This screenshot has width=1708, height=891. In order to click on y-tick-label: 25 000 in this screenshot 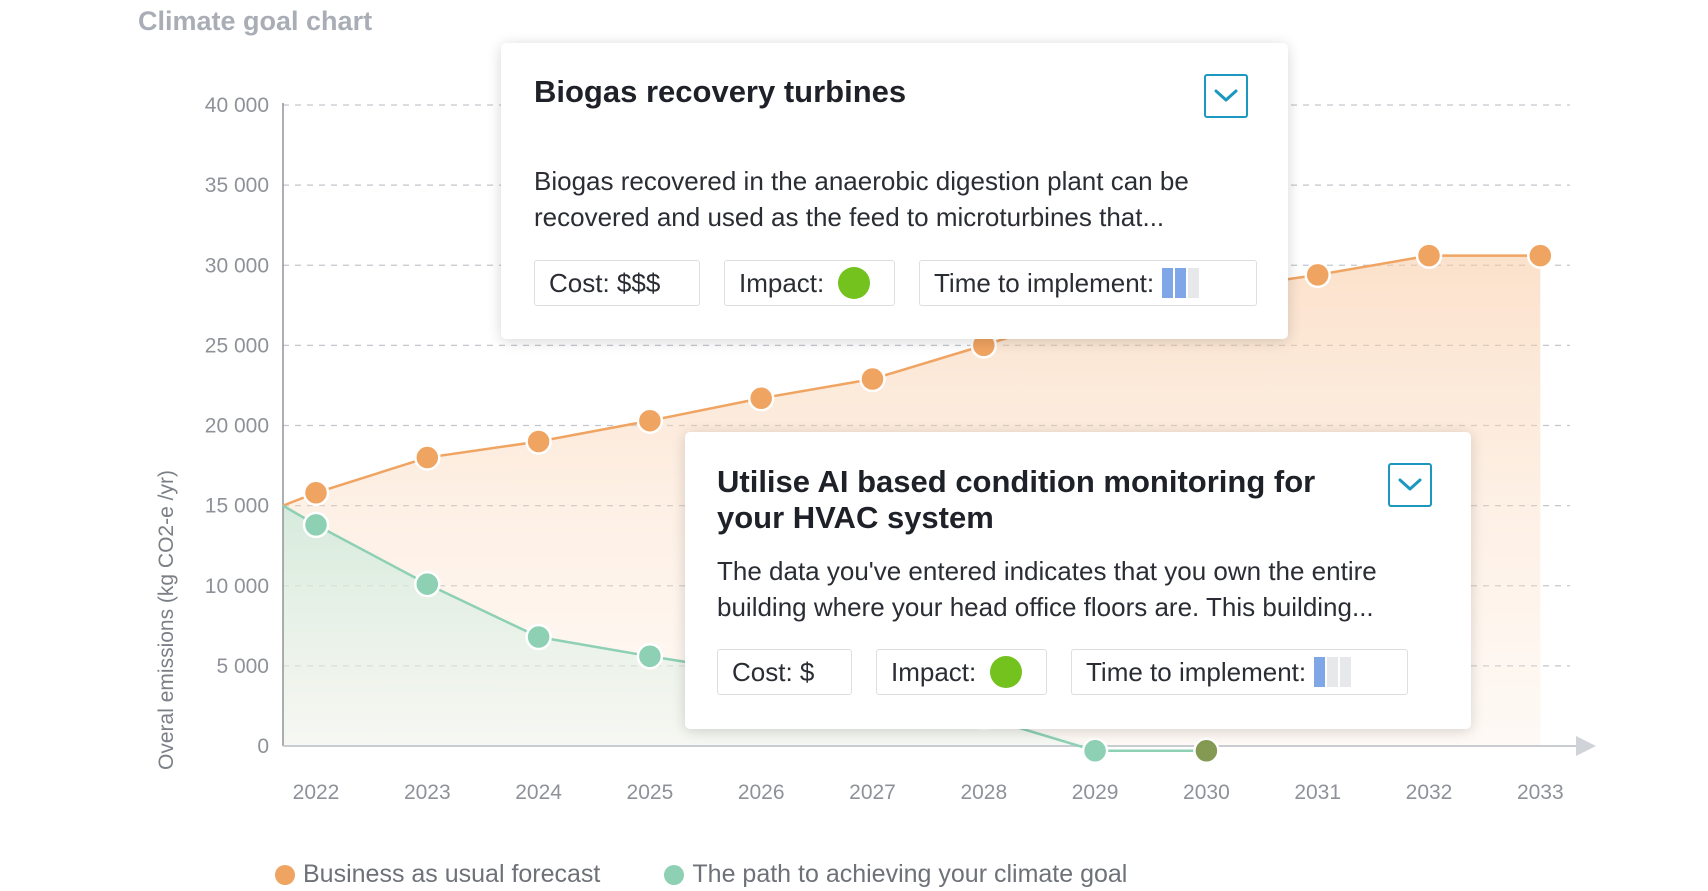, I will do `click(237, 345)`.